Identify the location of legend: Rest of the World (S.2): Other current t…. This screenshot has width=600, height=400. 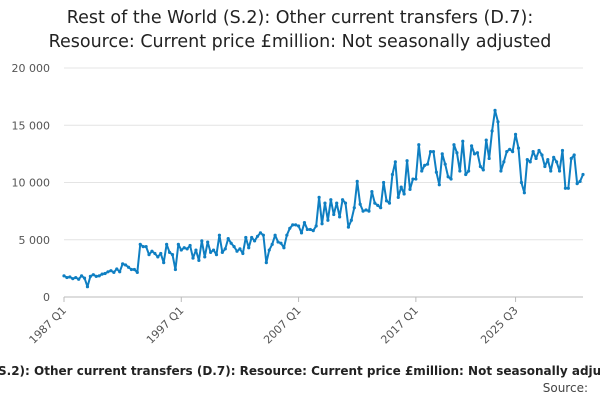
(300, 371).